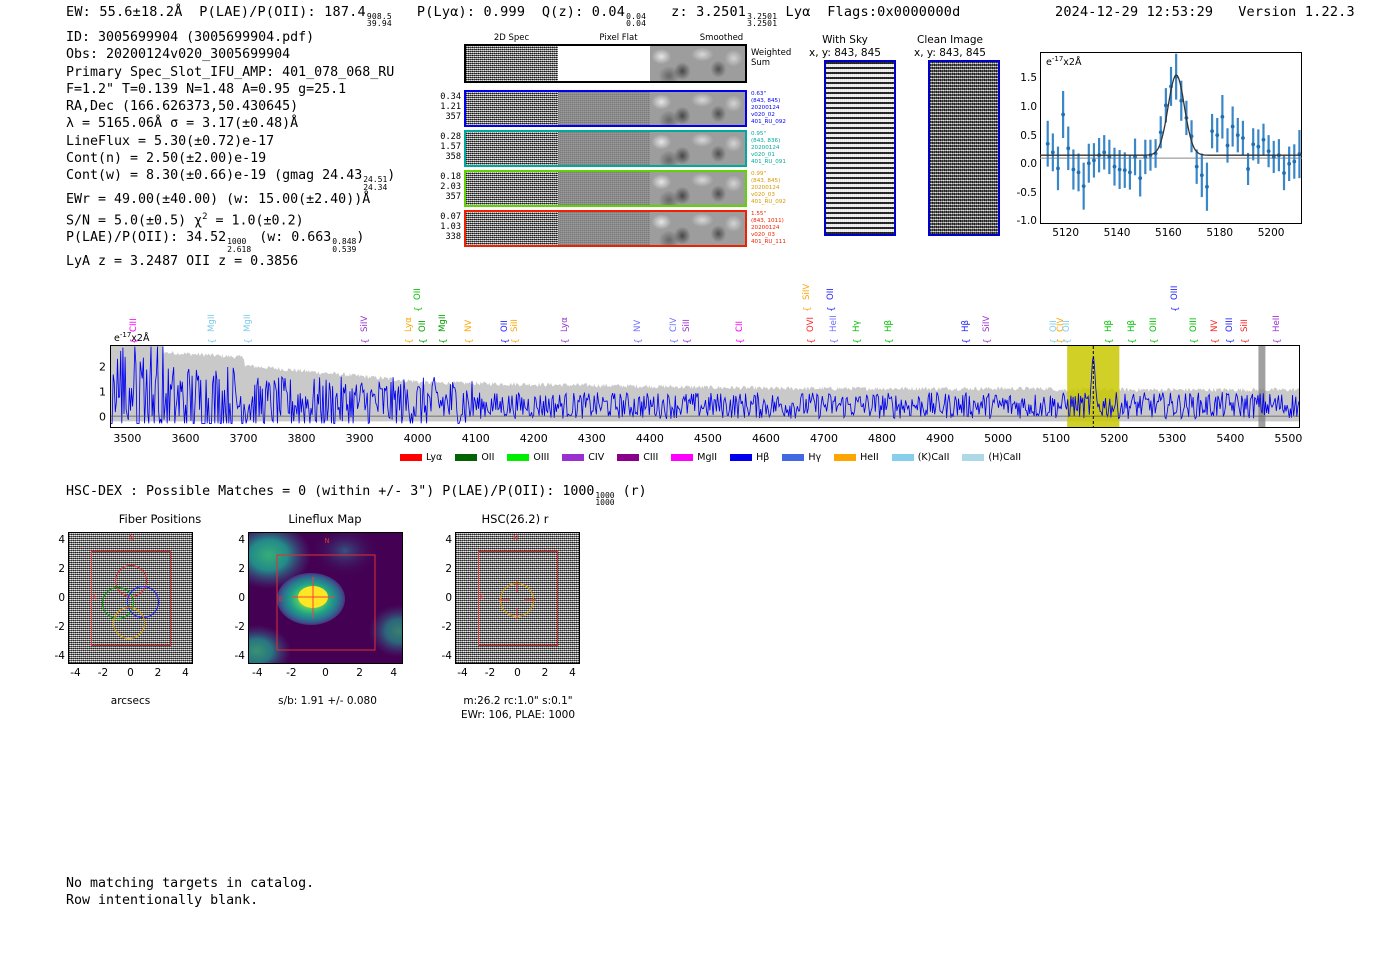  What do you see at coordinates (446, 12) in the screenshot?
I see `plya-label: P(Lyα):` at bounding box center [446, 12].